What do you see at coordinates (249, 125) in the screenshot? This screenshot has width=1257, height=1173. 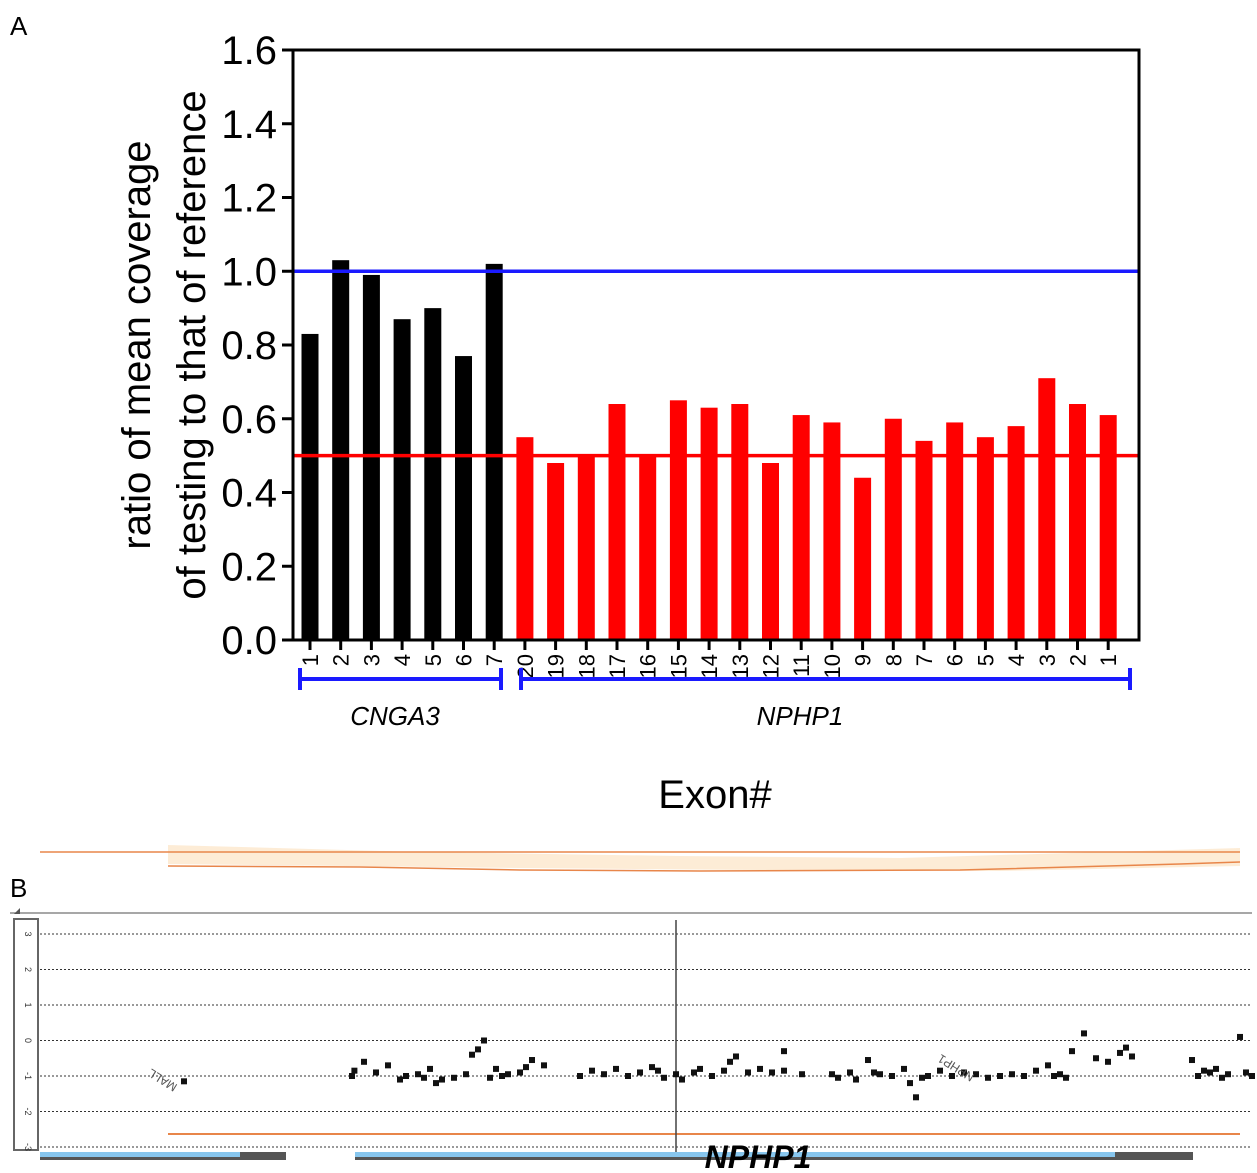 I see `y-tick-label: 1.4` at bounding box center [249, 125].